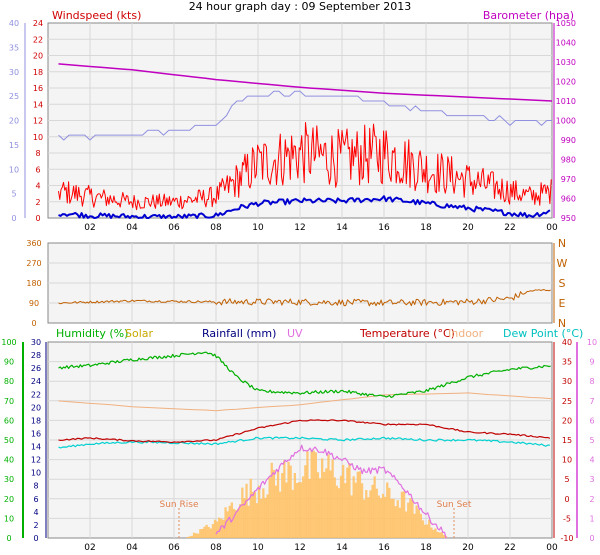  Describe the element at coordinates (568, 218) in the screenshot. I see `y-tick-label: 950` at that location.